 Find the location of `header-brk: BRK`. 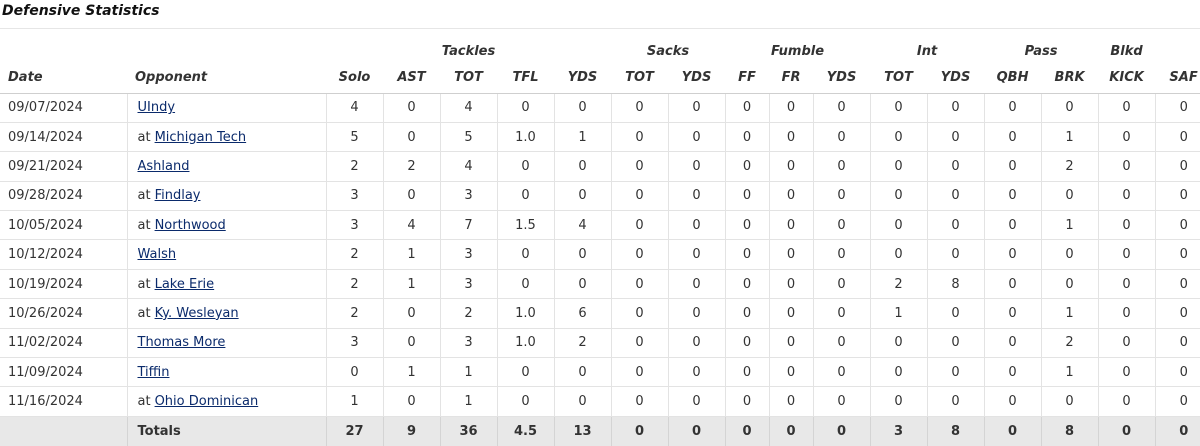

header-brk: BRK is located at coordinates (1070, 78).